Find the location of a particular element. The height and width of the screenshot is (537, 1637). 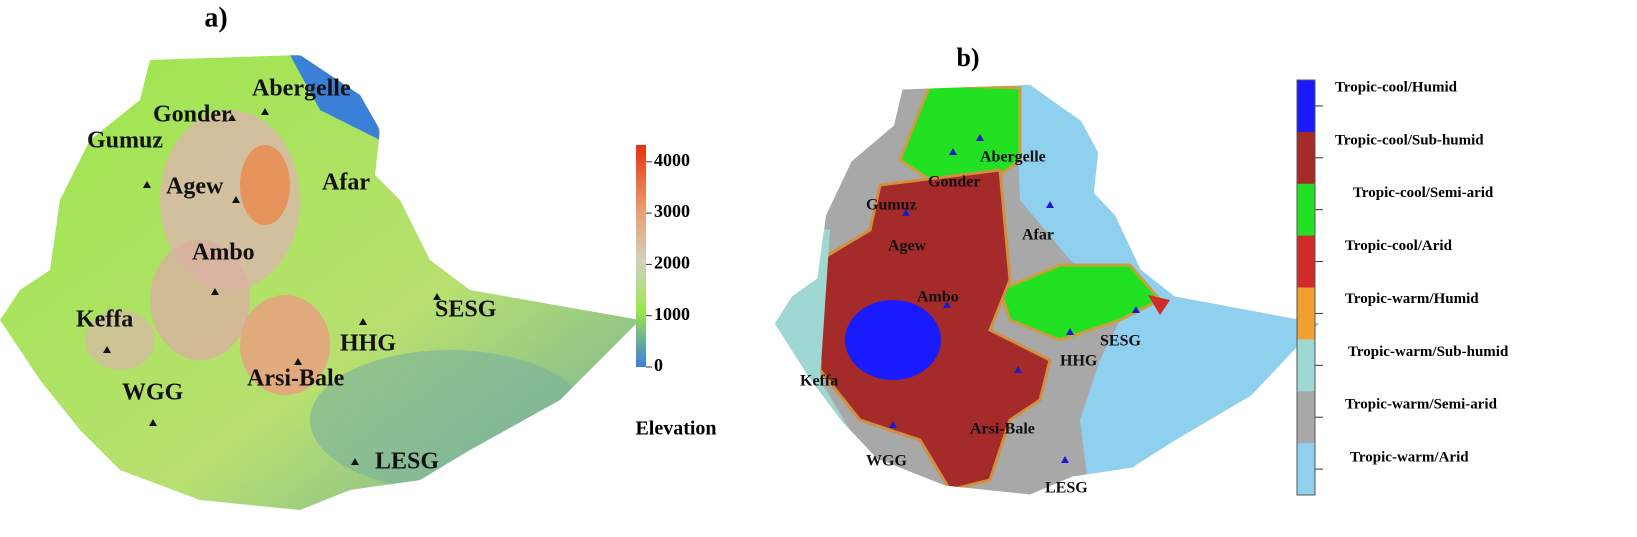

legend-label: Tropic-cool/Sub-humid is located at coordinates (1409, 140).